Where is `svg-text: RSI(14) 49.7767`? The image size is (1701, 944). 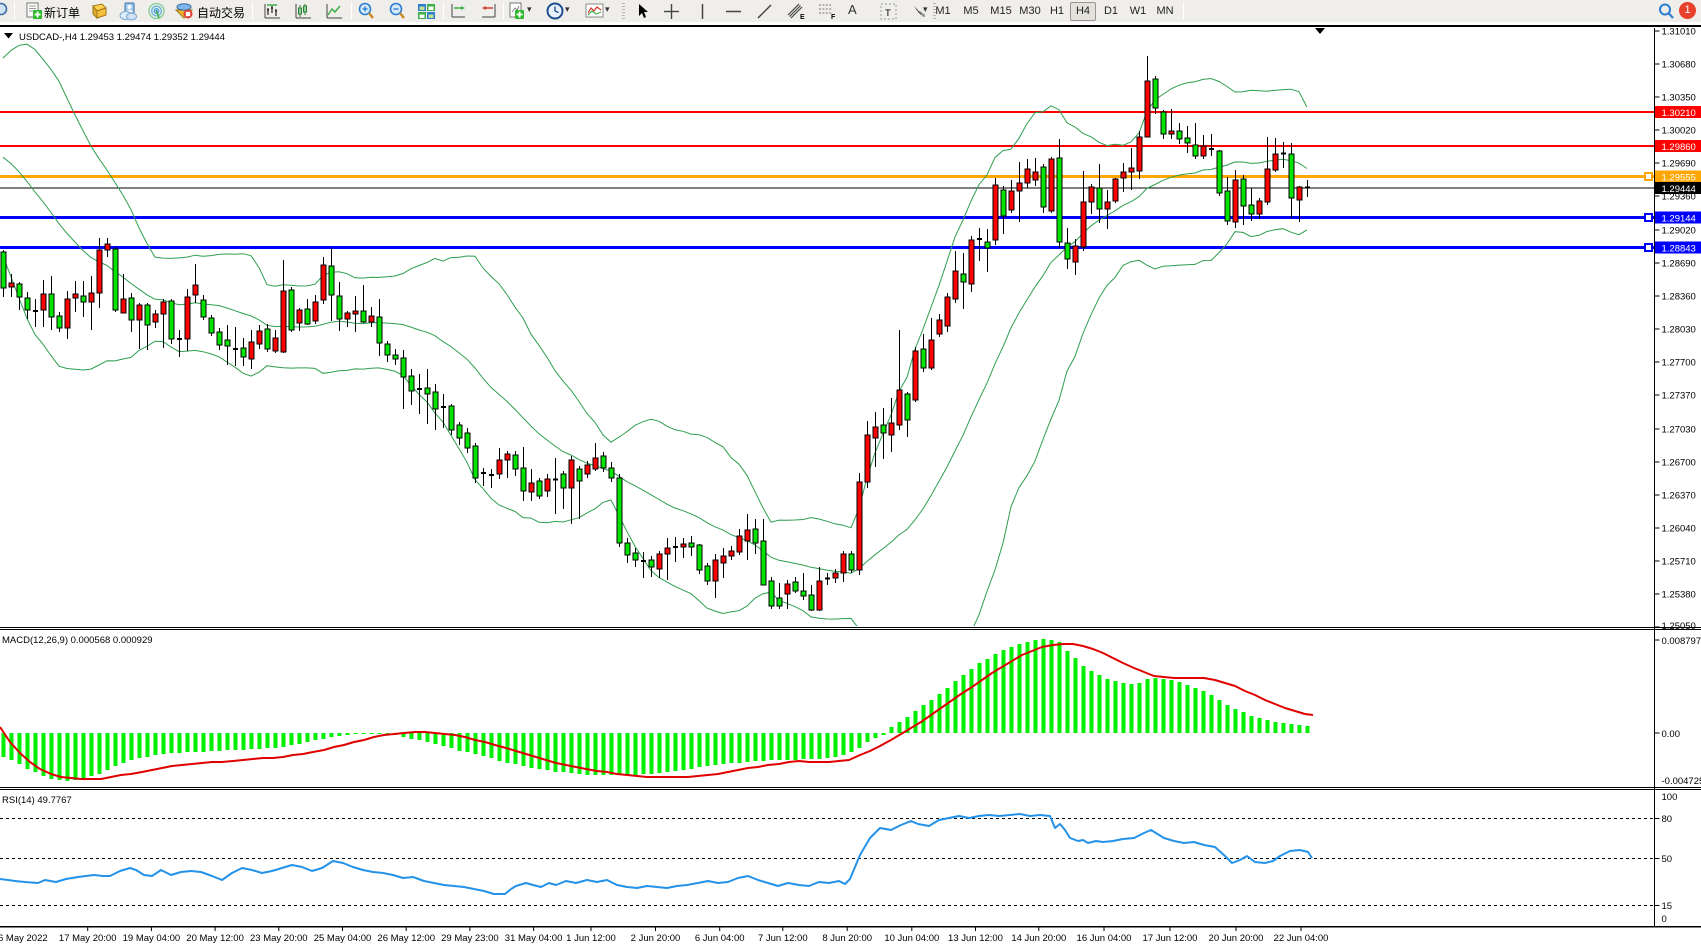
svg-text: RSI(14) 49.7767 is located at coordinates (37, 800).